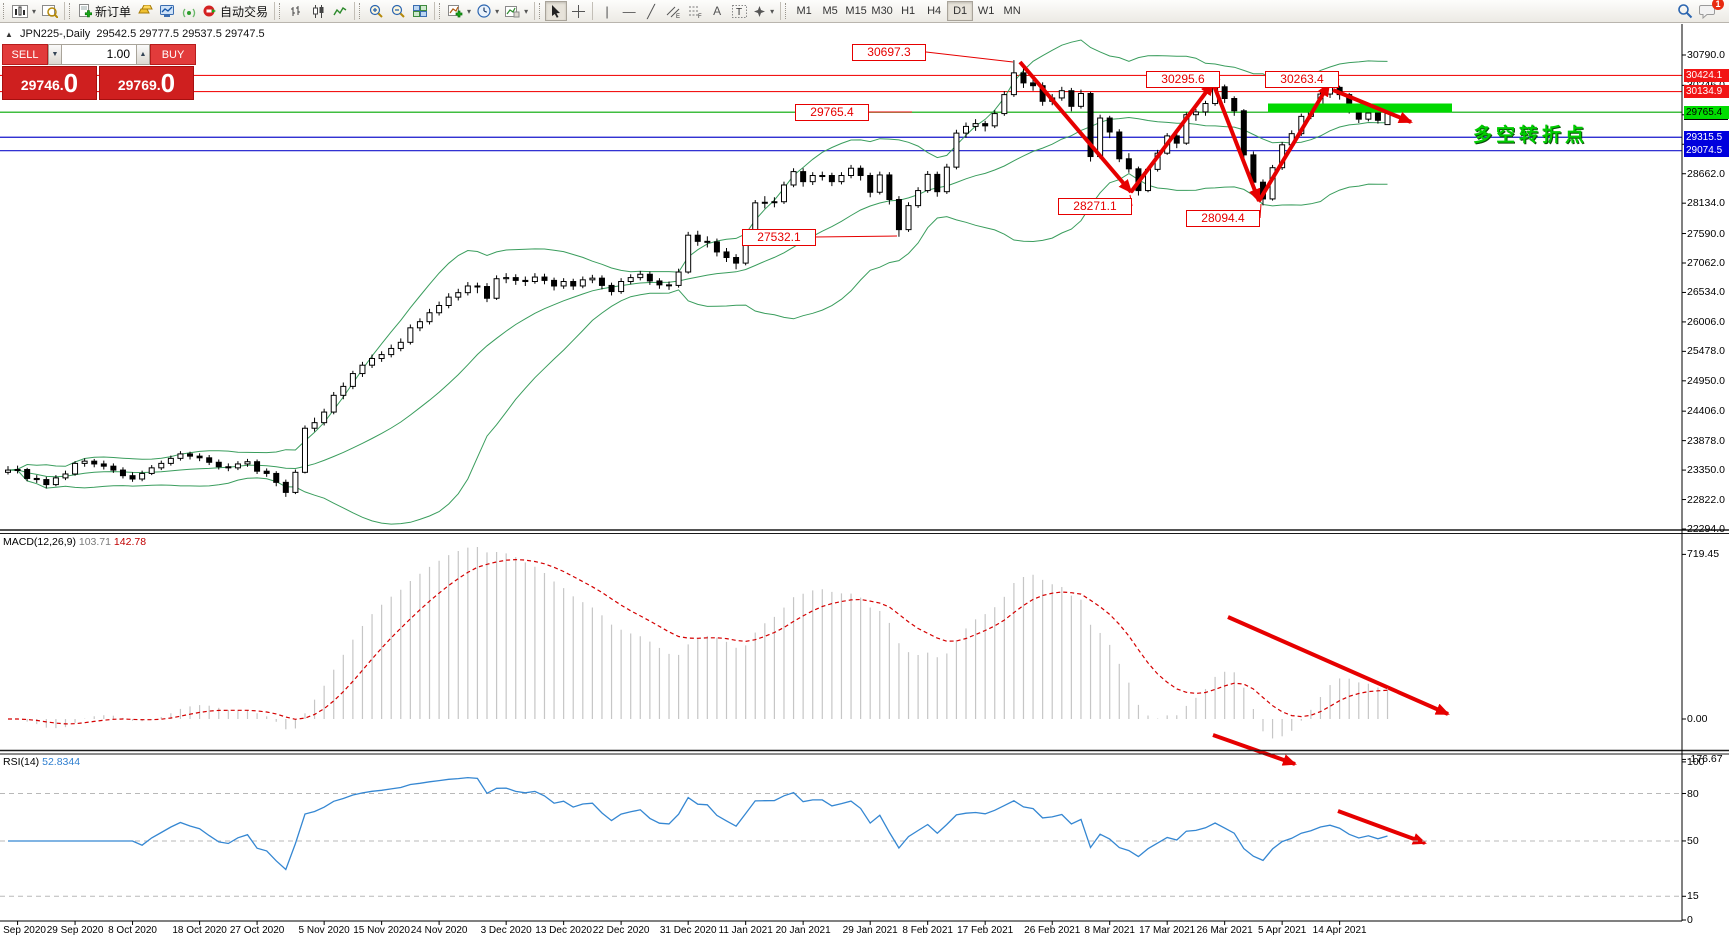 The height and width of the screenshot is (940, 1729). I want to click on signals-button, so click(189, 11).